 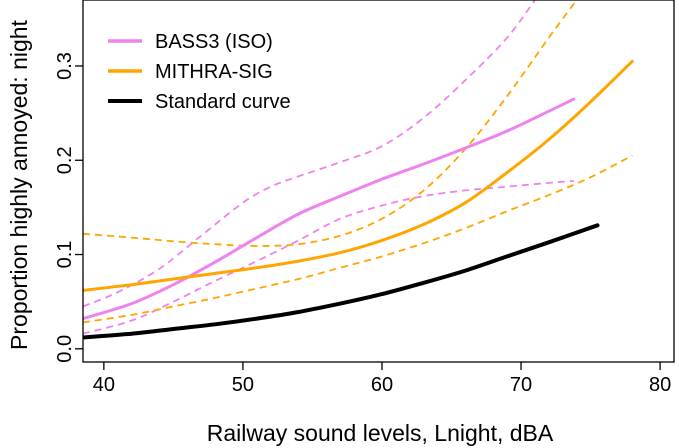 What do you see at coordinates (380, 433) in the screenshot?
I see `x-axis-title: Railway sound levels, Lnight, dBA` at bounding box center [380, 433].